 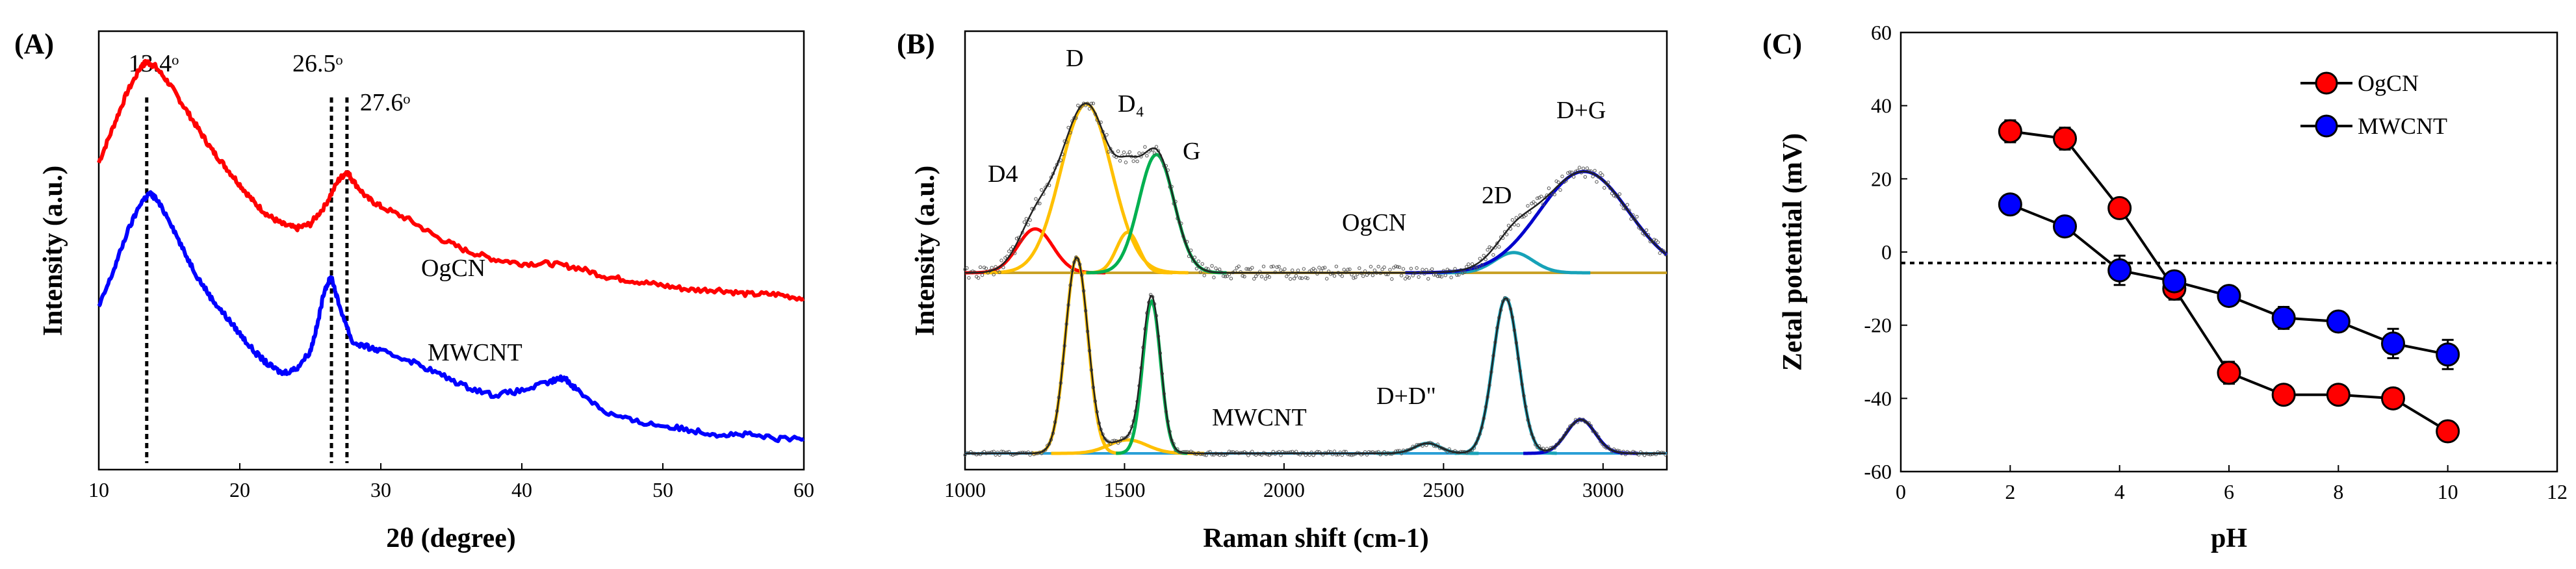 What do you see at coordinates (1003, 174) in the screenshot?
I see `panel-b-d4-label: D4` at bounding box center [1003, 174].